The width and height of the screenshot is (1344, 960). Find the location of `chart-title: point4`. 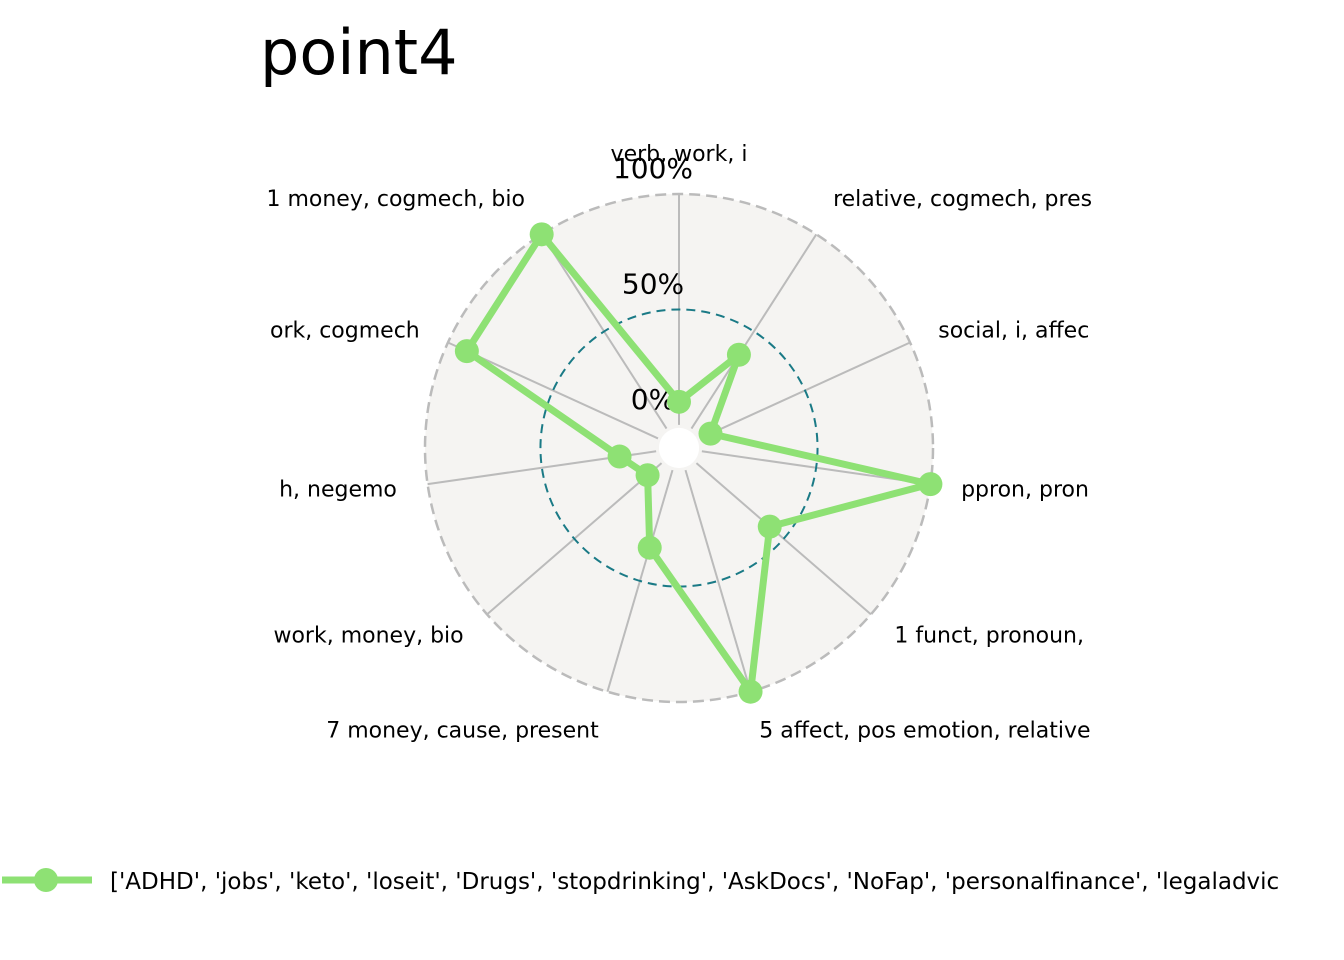

chart-title: point4 is located at coordinates (359, 52).